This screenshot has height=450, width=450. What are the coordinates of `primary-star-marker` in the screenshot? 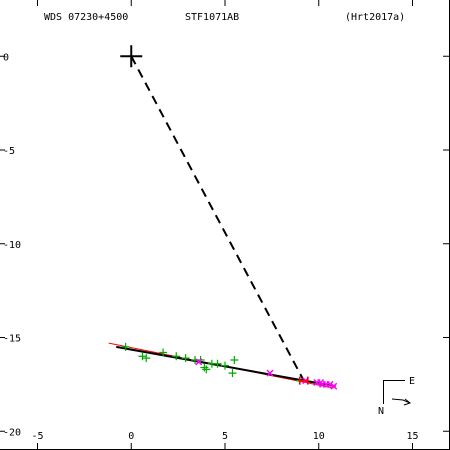 It's located at (131, 56).